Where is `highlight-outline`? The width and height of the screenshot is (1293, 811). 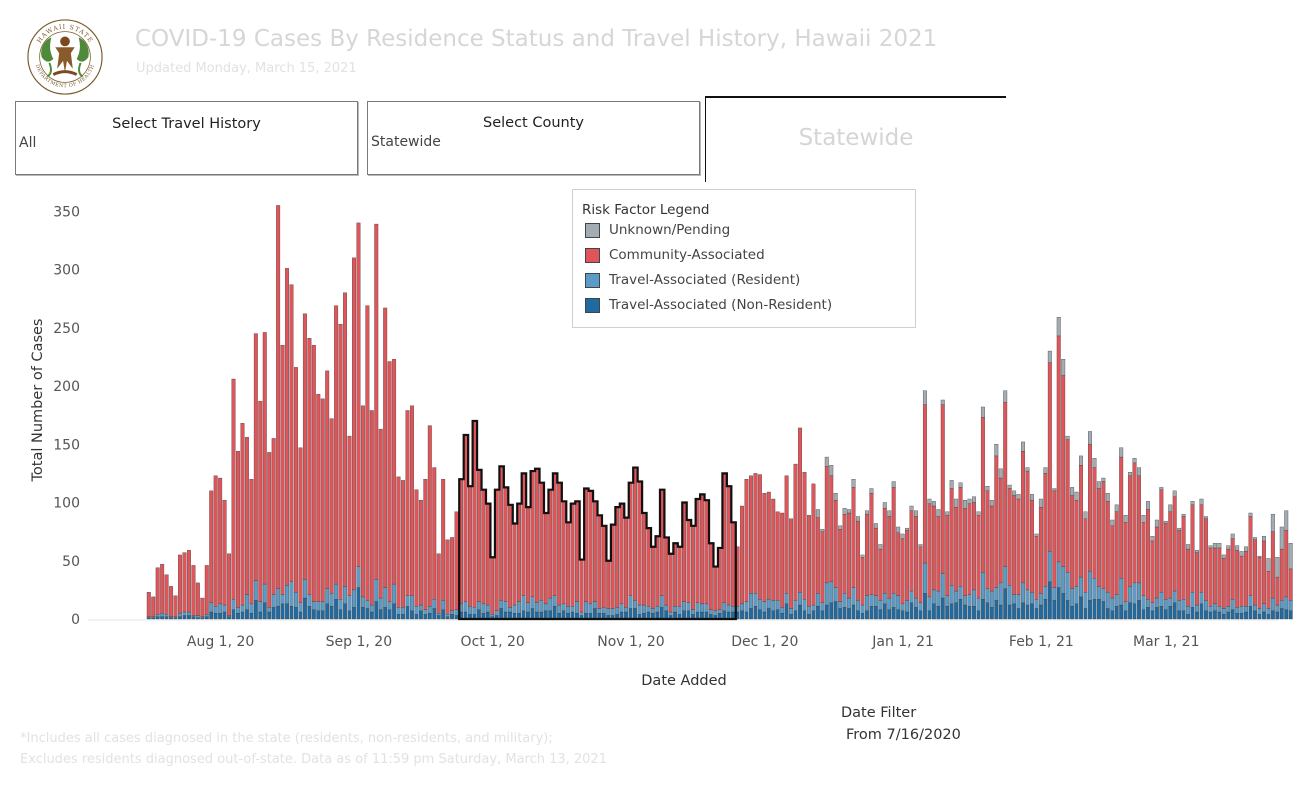 highlight-outline is located at coordinates (597, 520).